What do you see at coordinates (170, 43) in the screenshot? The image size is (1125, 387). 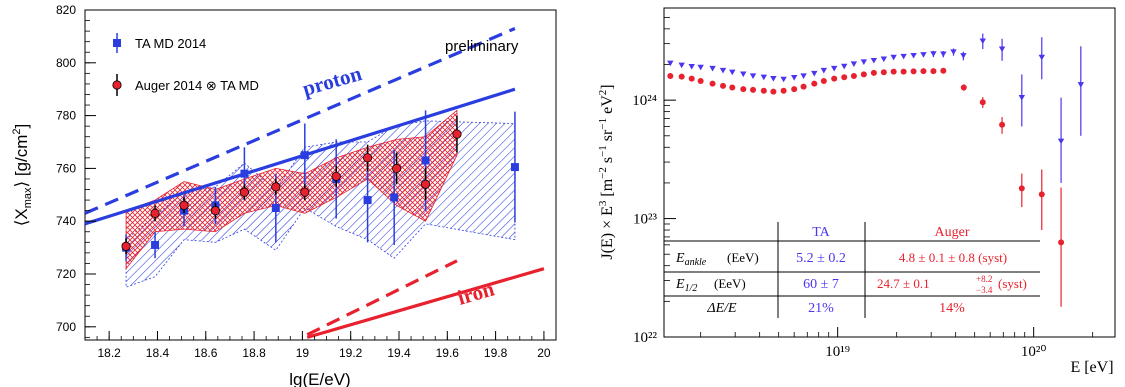 I see `legend-label-ta: TA MD 2014` at bounding box center [170, 43].